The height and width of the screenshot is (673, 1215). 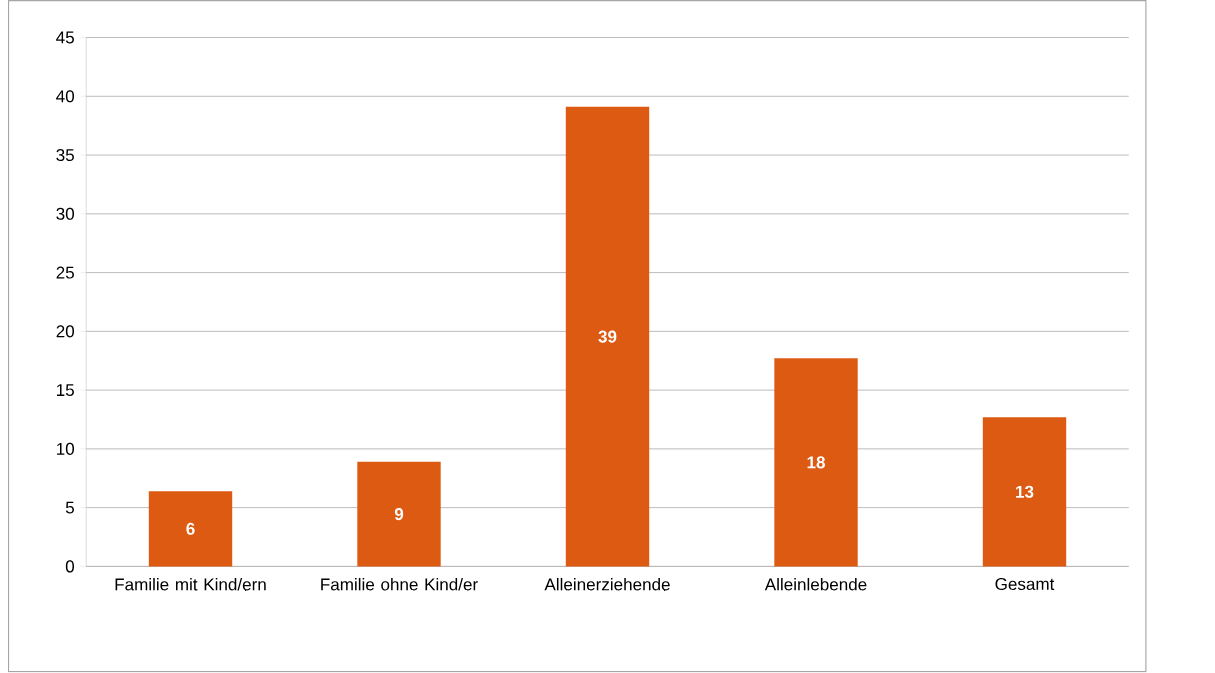 What do you see at coordinates (65, 272) in the screenshot?
I see `y-tick-label: 25` at bounding box center [65, 272].